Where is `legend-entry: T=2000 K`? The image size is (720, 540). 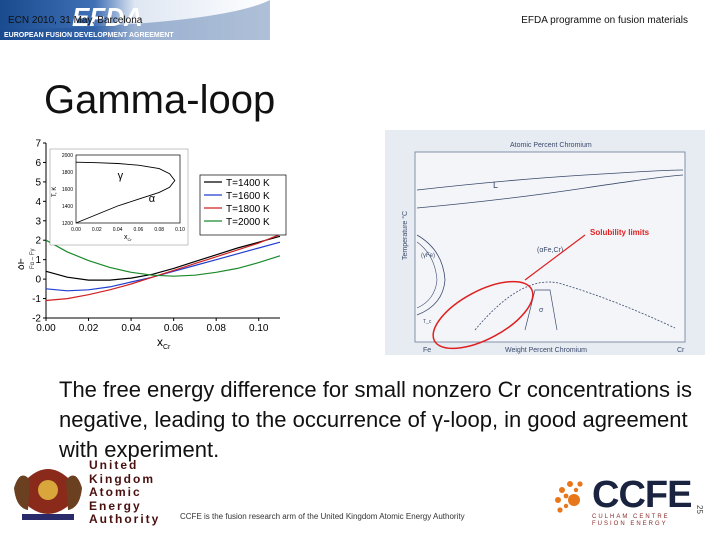
legend-entry: T=2000 K is located at coordinates (248, 222).